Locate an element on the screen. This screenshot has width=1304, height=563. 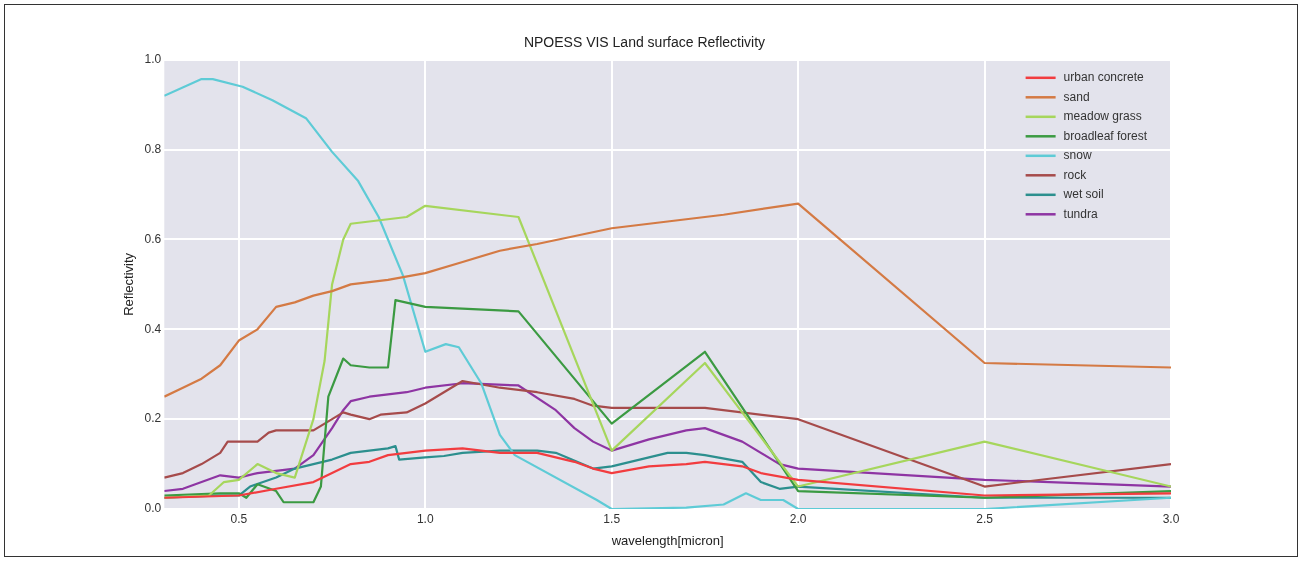
legend-label: snow is located at coordinates (1077, 155).